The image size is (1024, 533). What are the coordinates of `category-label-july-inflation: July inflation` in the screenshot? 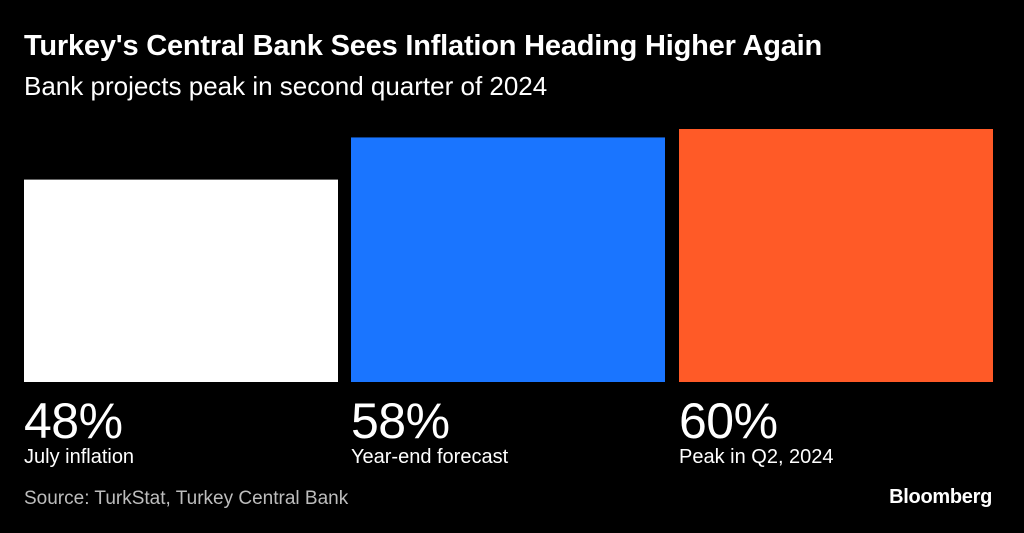 It's located at (79, 457).